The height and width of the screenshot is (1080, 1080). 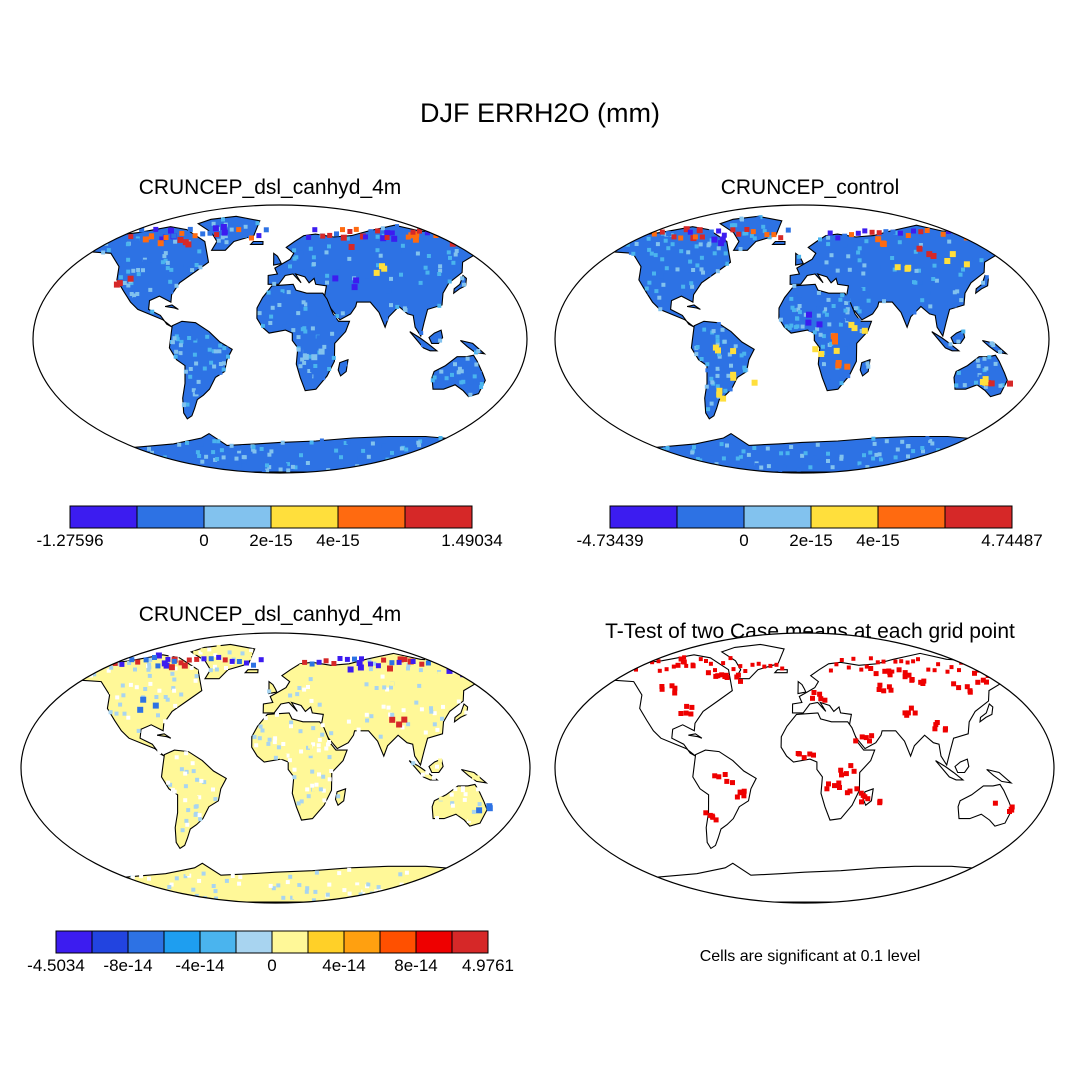 What do you see at coordinates (809, 527) in the screenshot?
I see `colorbar-panel-2: -4.73439 0 2e-15 4e-15 4.74487` at bounding box center [809, 527].